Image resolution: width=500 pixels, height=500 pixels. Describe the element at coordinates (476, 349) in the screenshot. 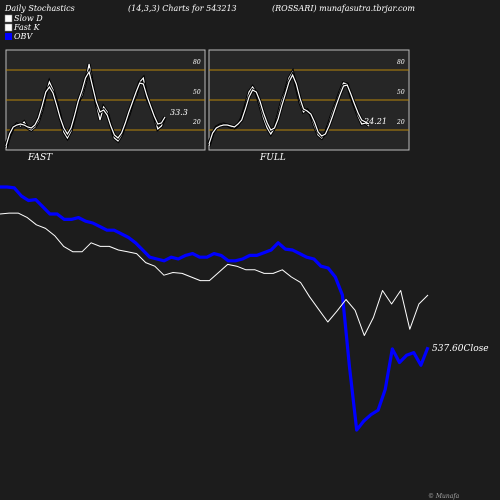

I see `close-suffix: Close` at that location.